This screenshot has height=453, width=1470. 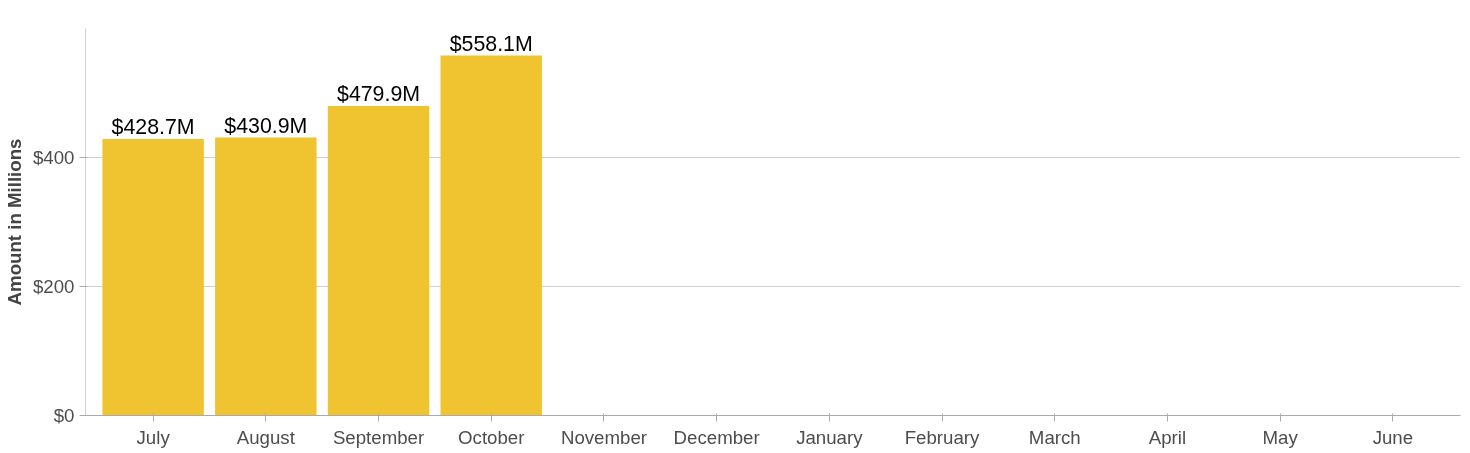 I want to click on y-tick-label: $400, so click(x=54, y=157).